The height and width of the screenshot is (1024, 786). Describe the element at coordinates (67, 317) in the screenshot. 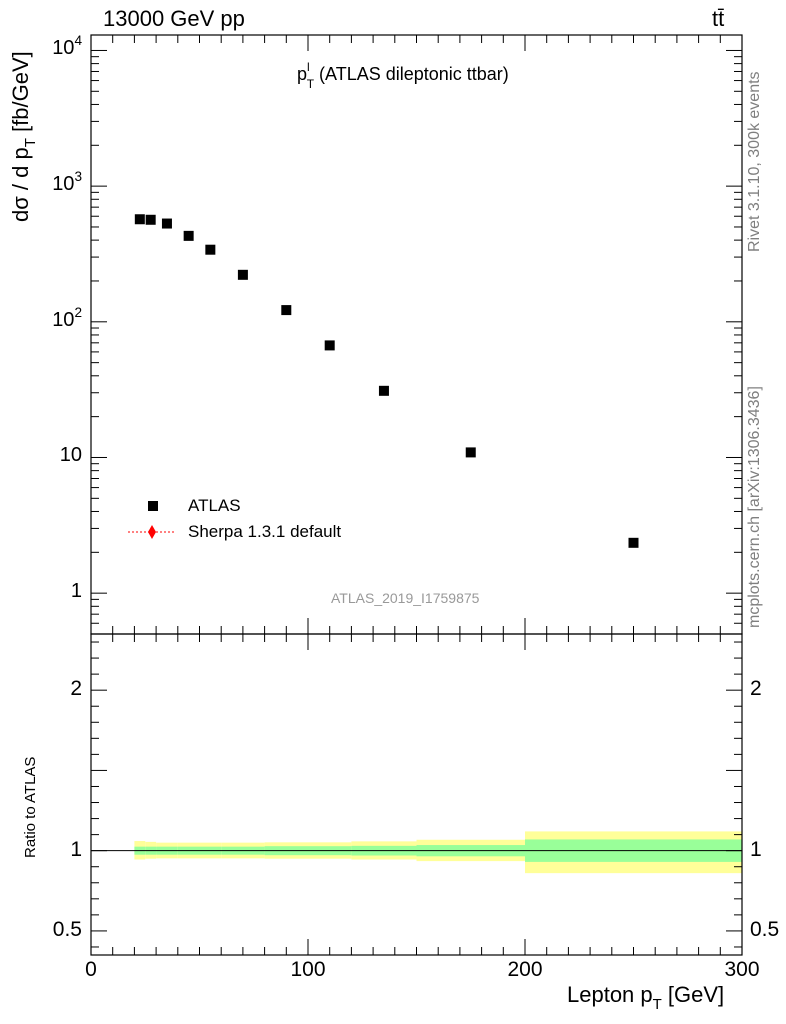

I see `y-tick-label-main-100: 10²` at that location.